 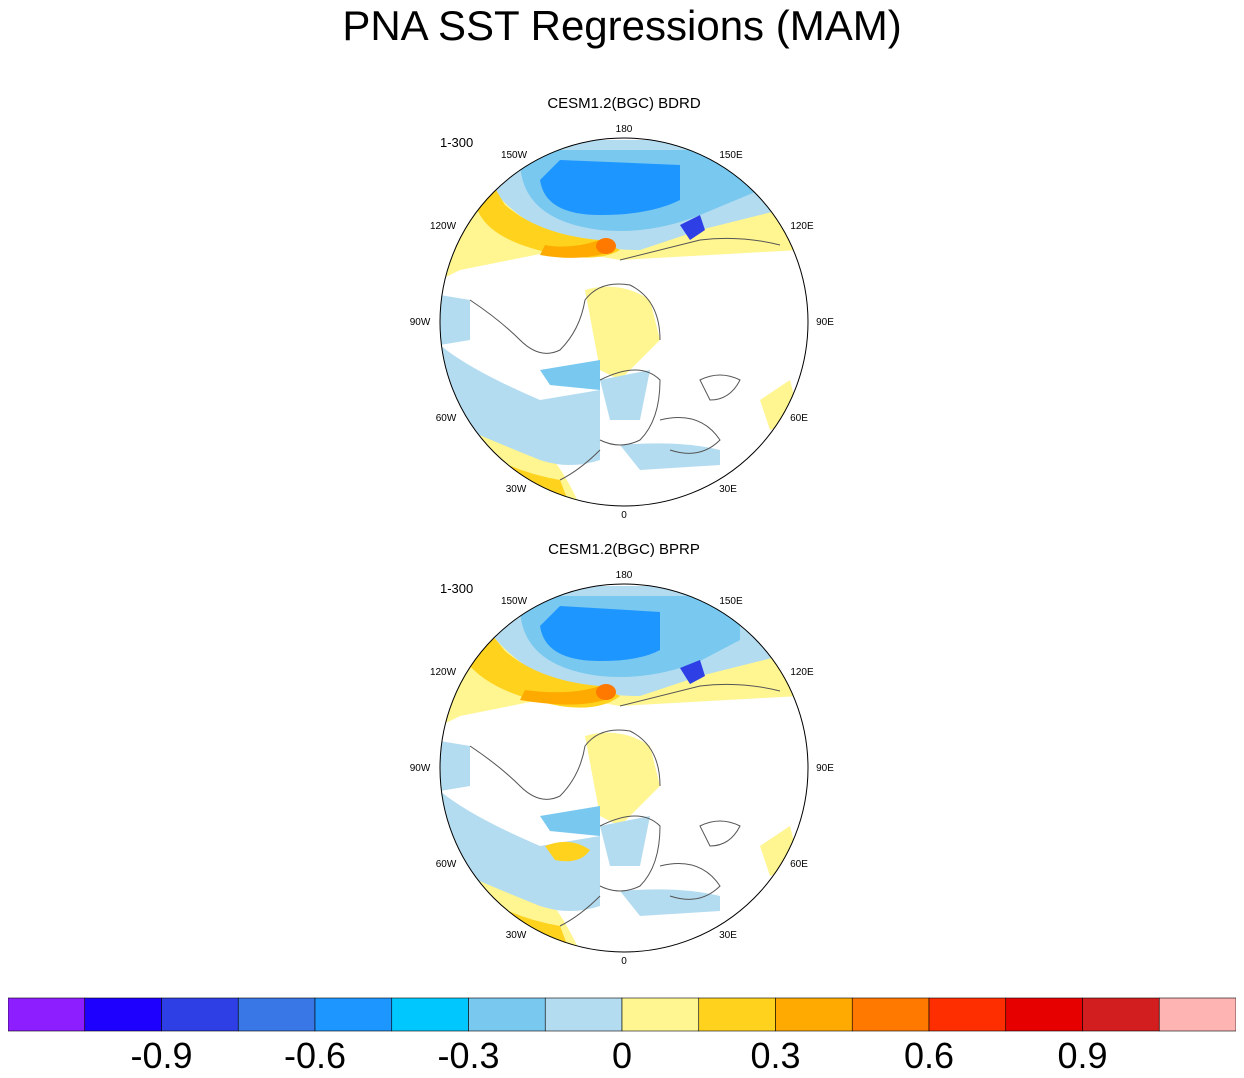 I want to click on colorbar-tick-label: -0.9, so click(x=161, y=1055).